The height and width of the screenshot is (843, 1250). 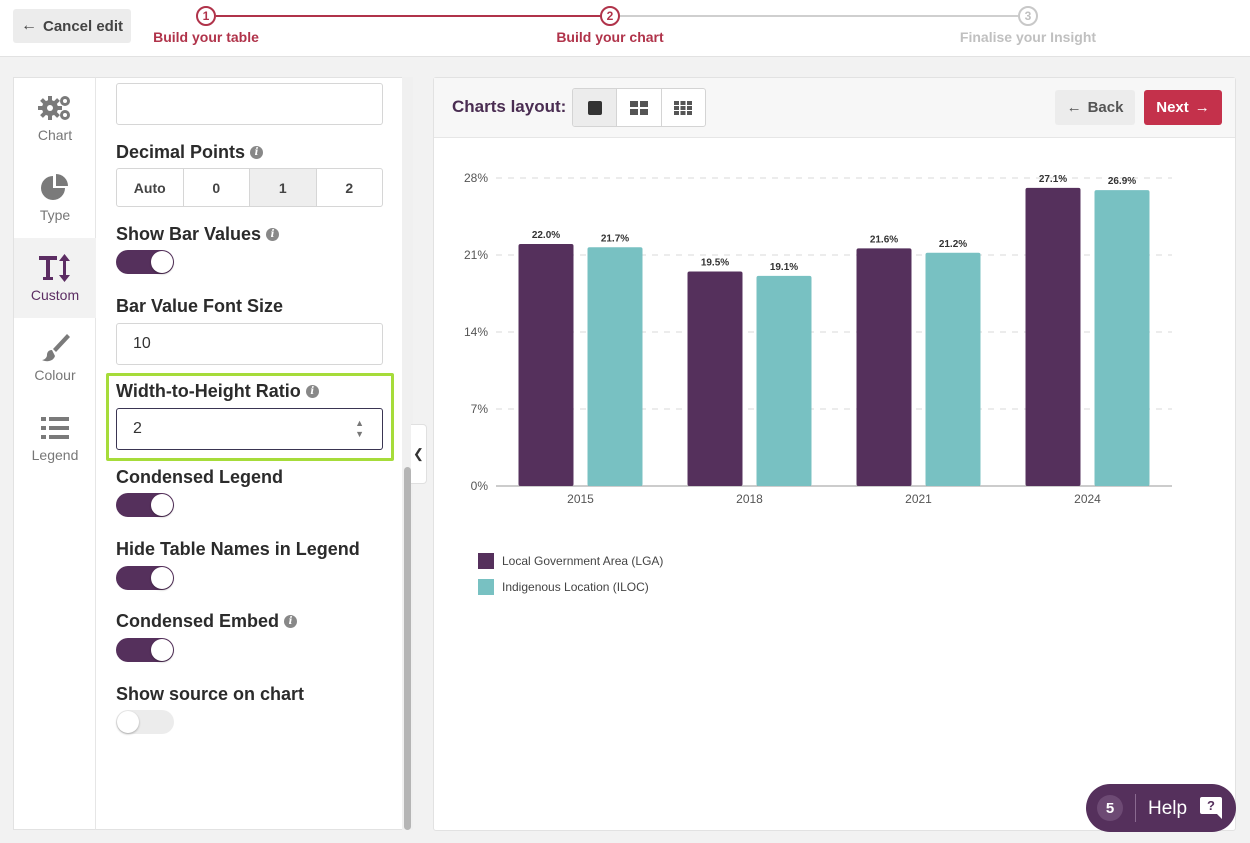 I want to click on condensed-embed-toggle, so click(x=145, y=650).